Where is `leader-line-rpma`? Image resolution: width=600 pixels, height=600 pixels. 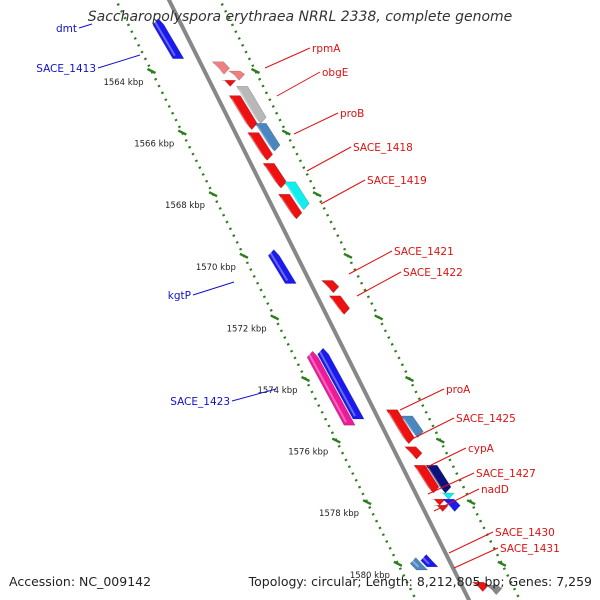 leader-line-rpma is located at coordinates (287, 58).